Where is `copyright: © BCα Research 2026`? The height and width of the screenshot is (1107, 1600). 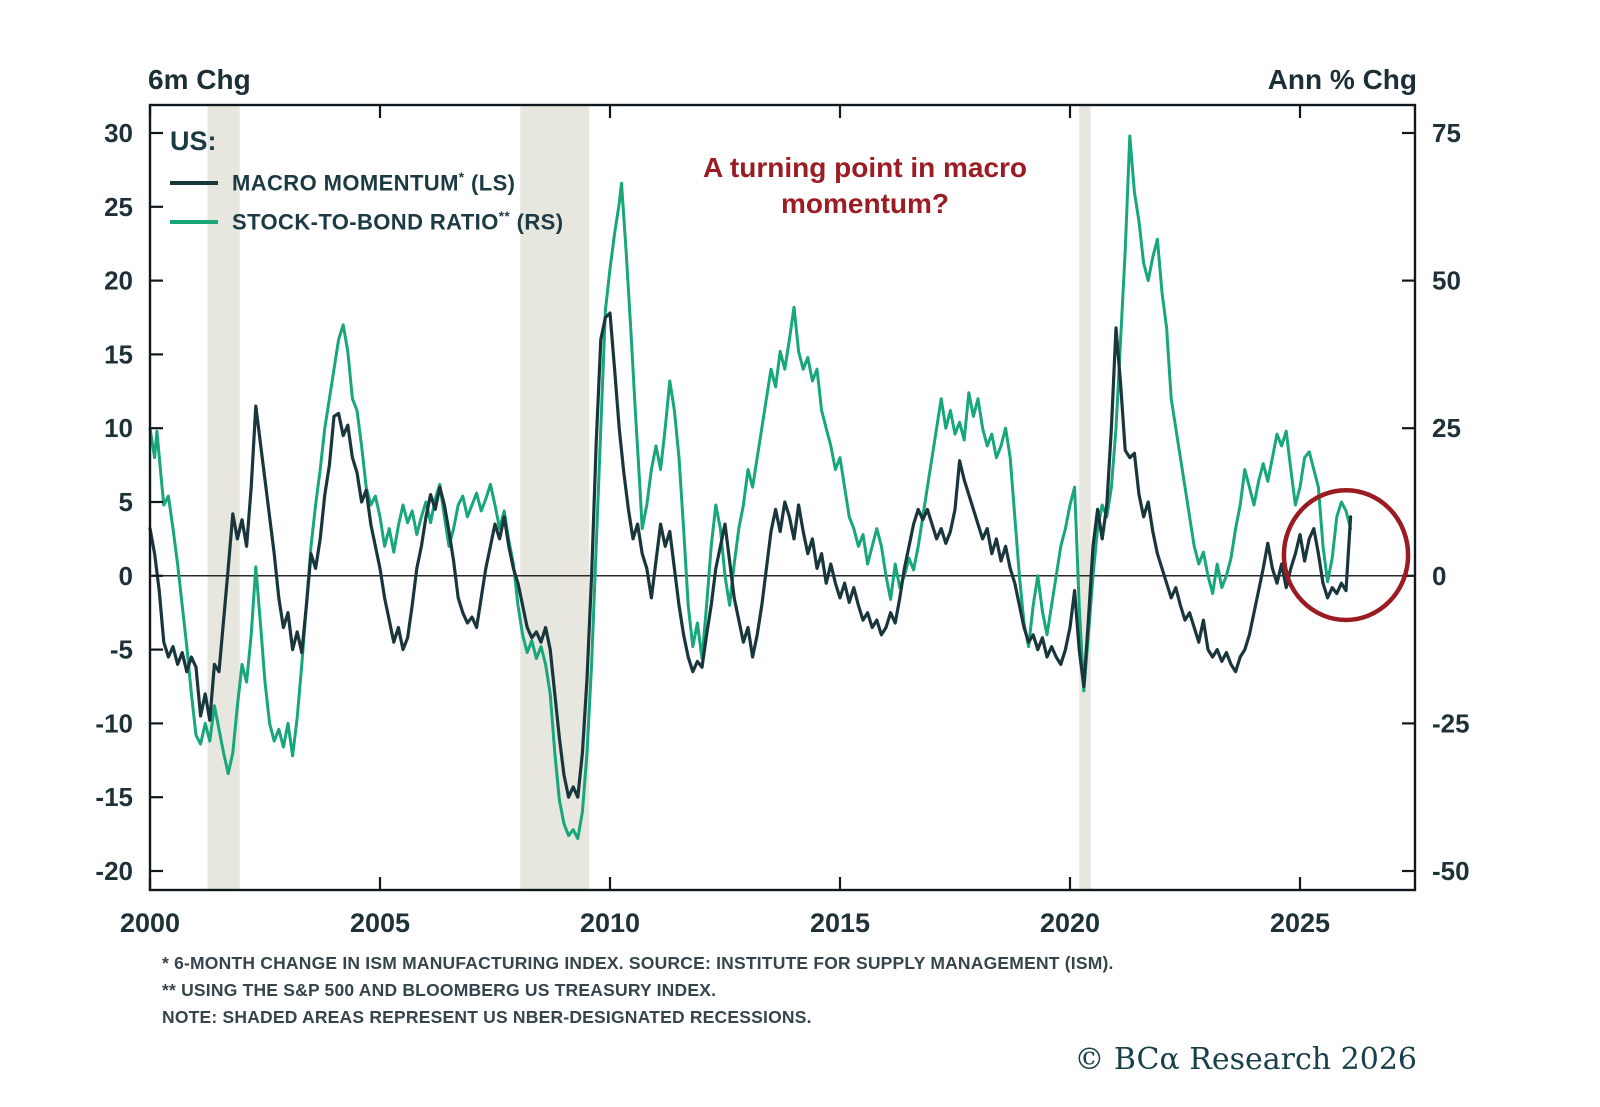
copyright: © BCα Research 2026 is located at coordinates (1245, 1059).